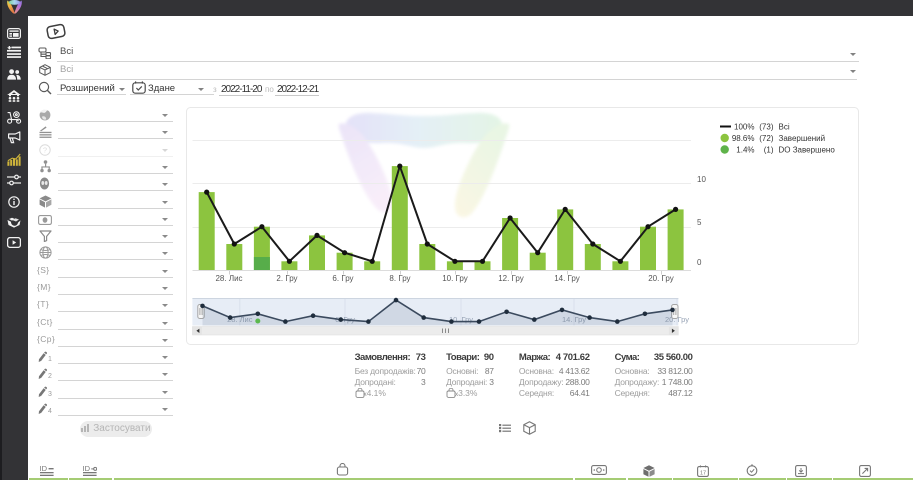 This screenshot has height=480, width=913. I want to click on svg-text: Завершений, so click(802, 138).